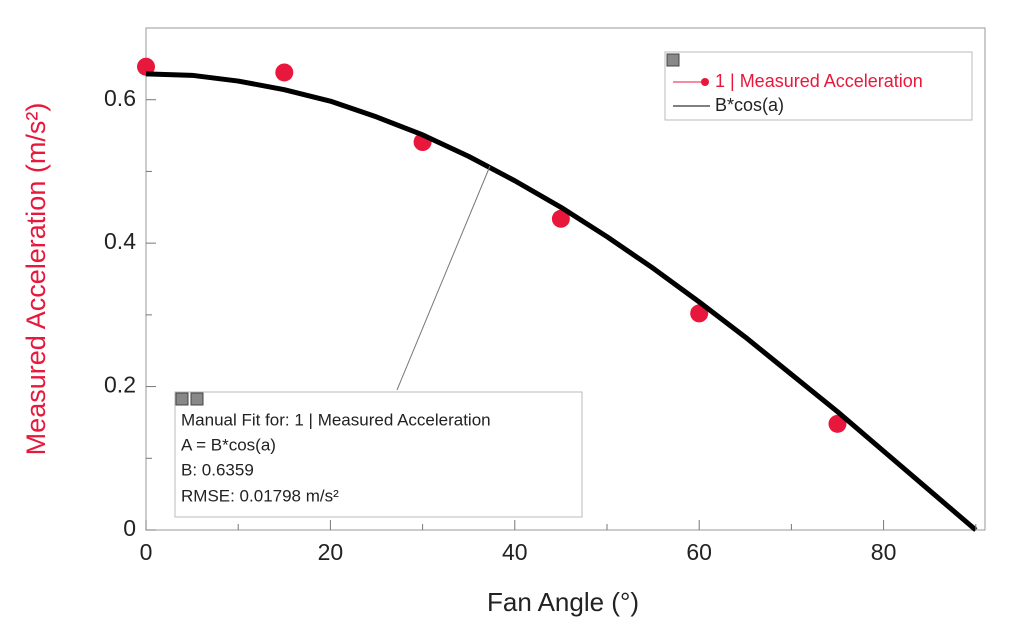  What do you see at coordinates (217, 469) in the screenshot?
I see `annotation-line: B: 0.6359` at bounding box center [217, 469].